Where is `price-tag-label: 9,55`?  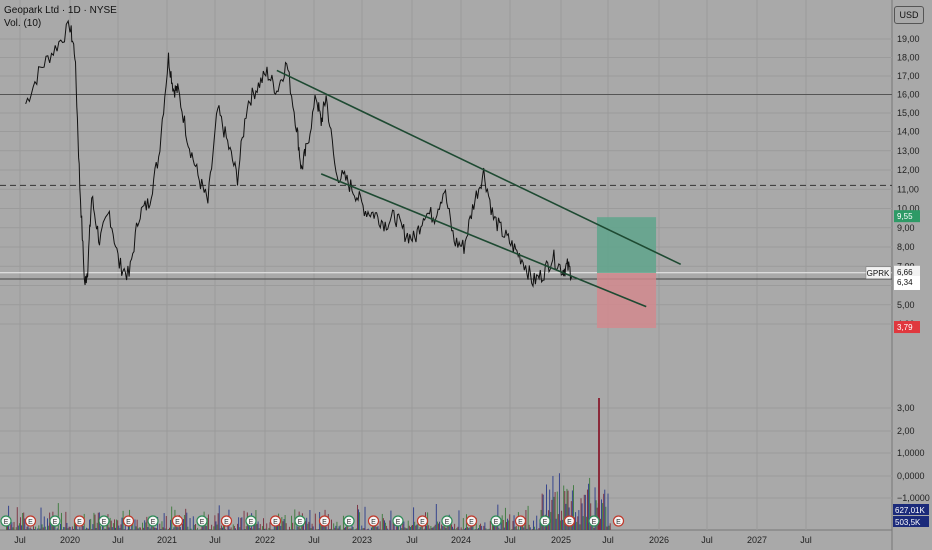
price-tag-label: 9,55 is located at coordinates (905, 216).